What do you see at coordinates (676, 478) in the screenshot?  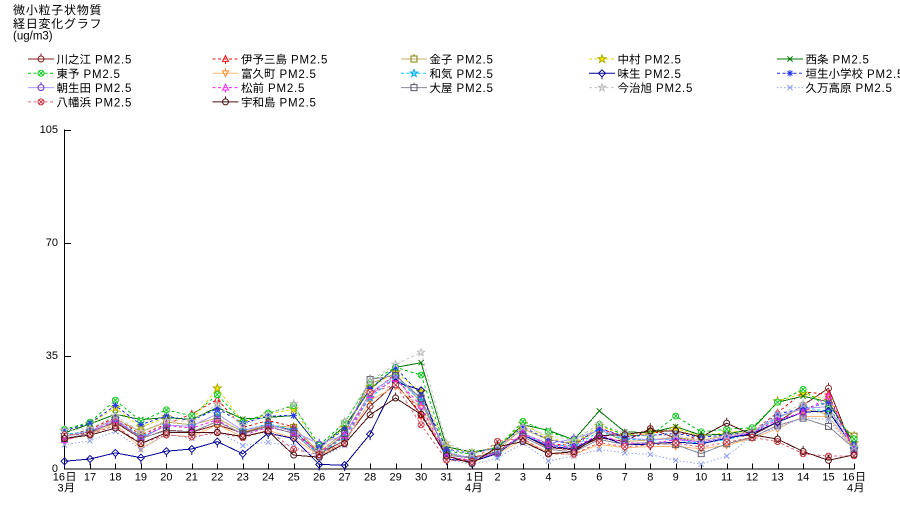 I see `svg-text: 9` at bounding box center [676, 478].